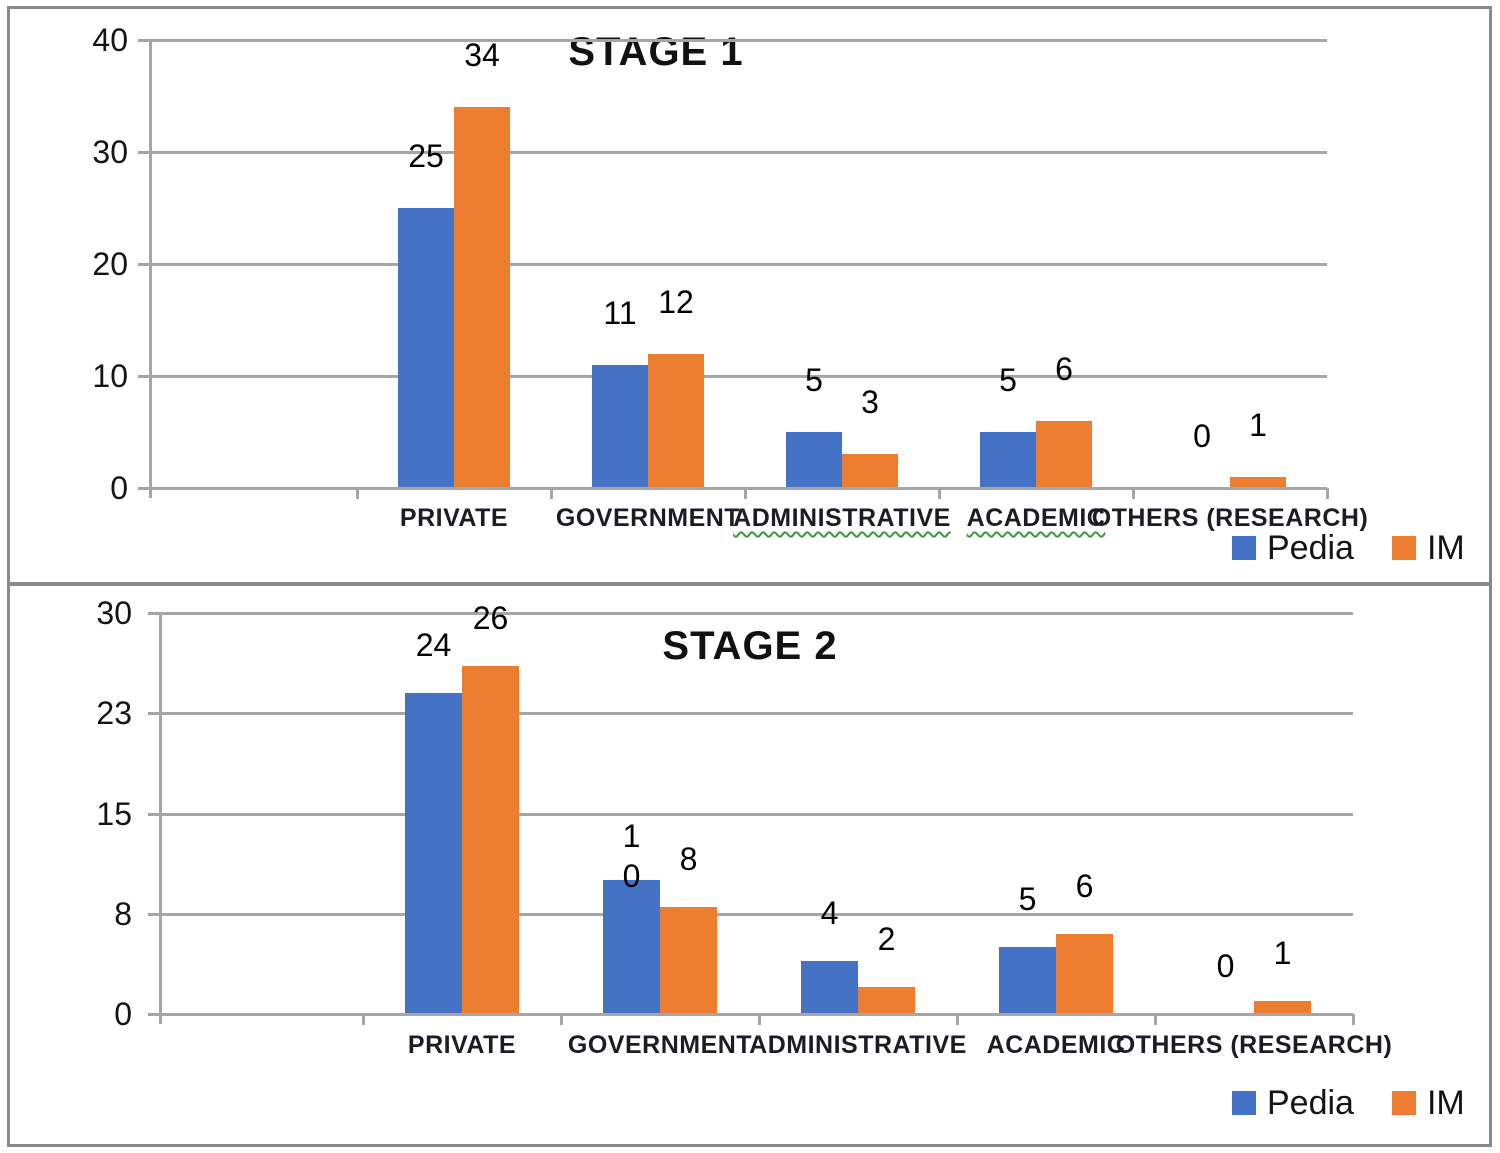  Describe the element at coordinates (433, 645) in the screenshot. I see `data-label: 24` at that location.